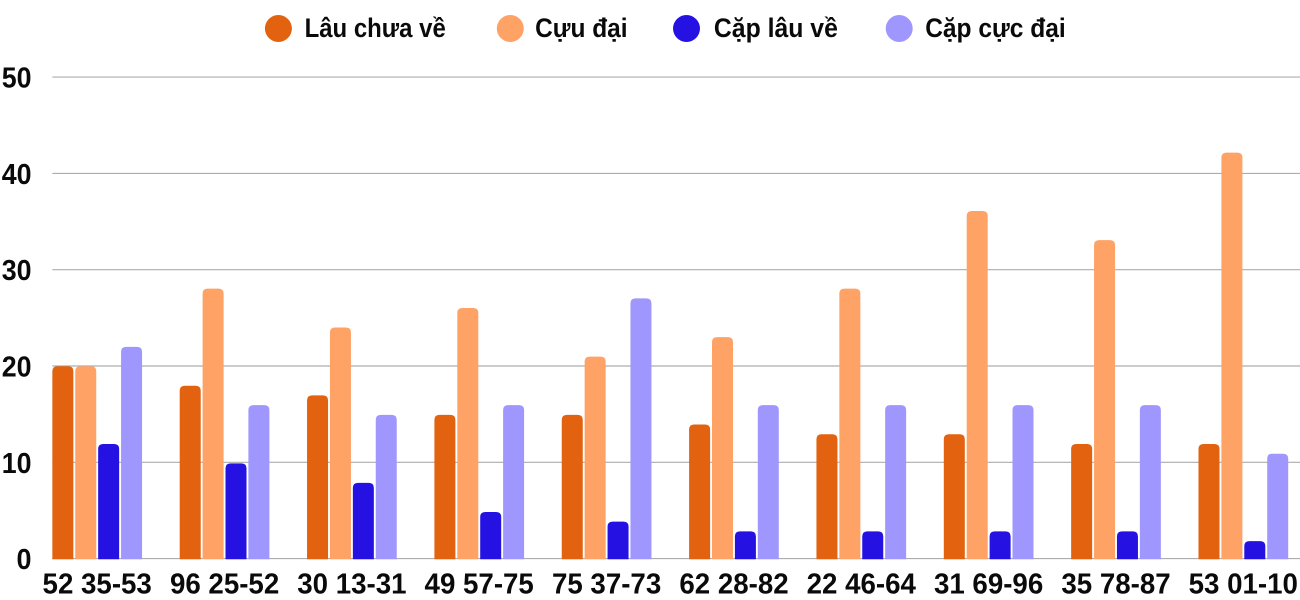 Image resolution: width=1300 pixels, height=600 pixels. Describe the element at coordinates (995, 28) in the screenshot. I see `svg-text: Cặp cực đại` at that location.